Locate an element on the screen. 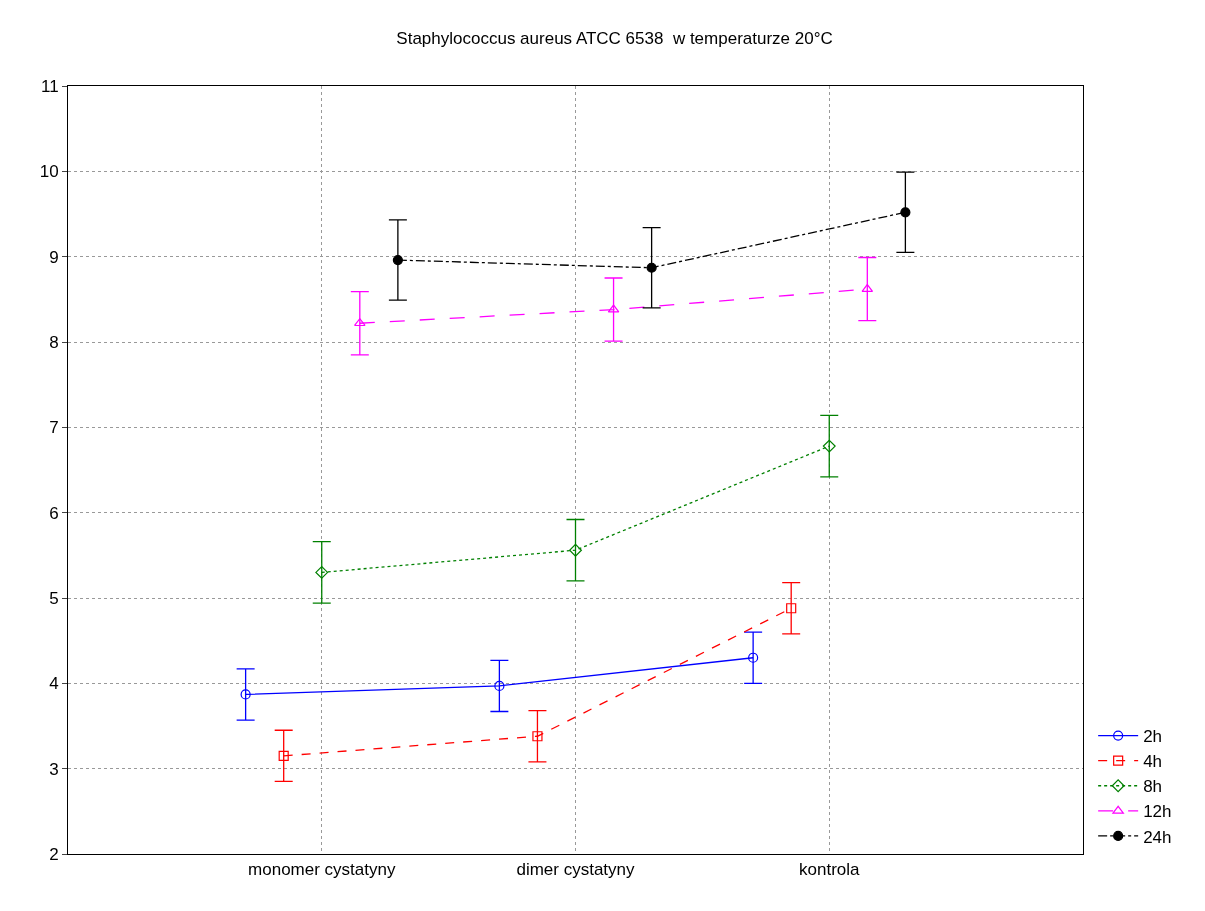 Image resolution: width=1205 pixels, height=911 pixels. y-tick-label: 6 is located at coordinates (54, 513).